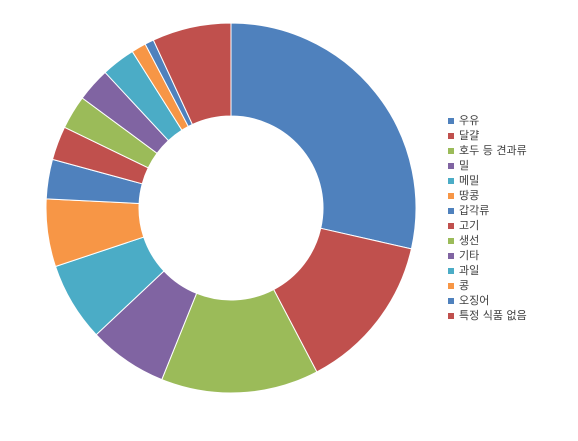 The width and height of the screenshot is (578, 441). Describe the element at coordinates (510, 120) in the screenshot. I see `legend-item: 우유` at that location.